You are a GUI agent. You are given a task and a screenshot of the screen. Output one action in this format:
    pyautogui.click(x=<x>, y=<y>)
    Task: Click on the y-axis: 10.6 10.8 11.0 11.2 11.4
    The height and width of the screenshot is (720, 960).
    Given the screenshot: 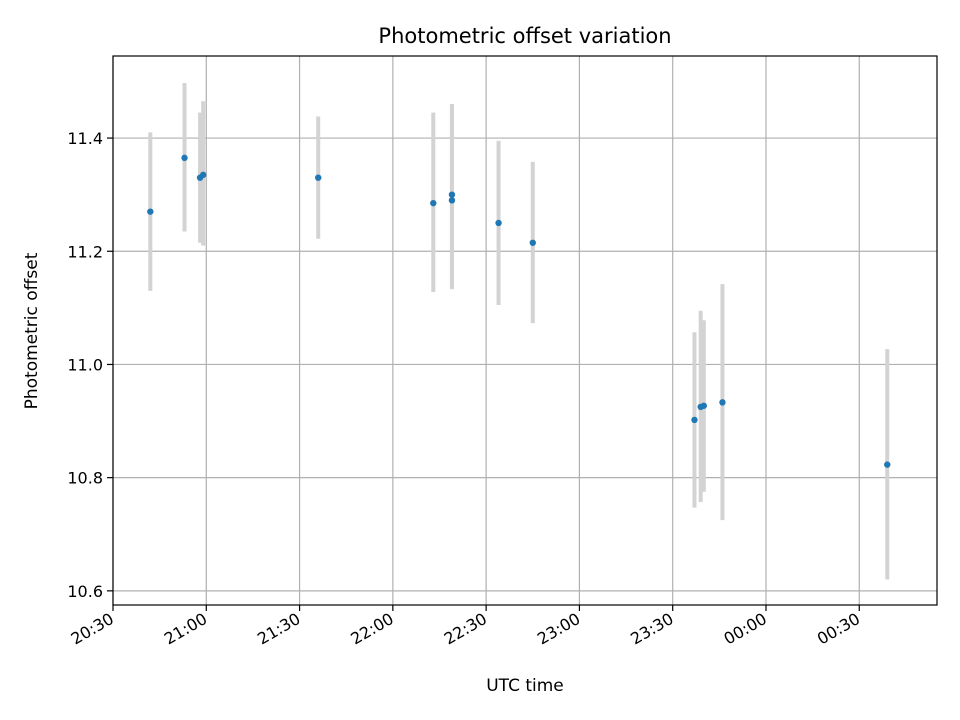 What is the action you would take?
    pyautogui.click(x=90, y=365)
    